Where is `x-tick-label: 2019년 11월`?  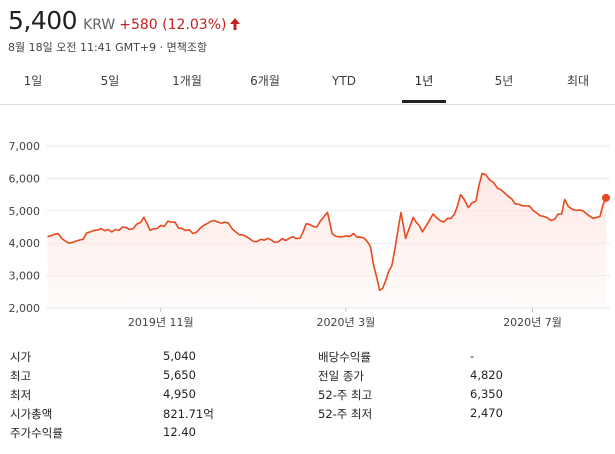 x-tick-label: 2019년 11월 is located at coordinates (161, 322).